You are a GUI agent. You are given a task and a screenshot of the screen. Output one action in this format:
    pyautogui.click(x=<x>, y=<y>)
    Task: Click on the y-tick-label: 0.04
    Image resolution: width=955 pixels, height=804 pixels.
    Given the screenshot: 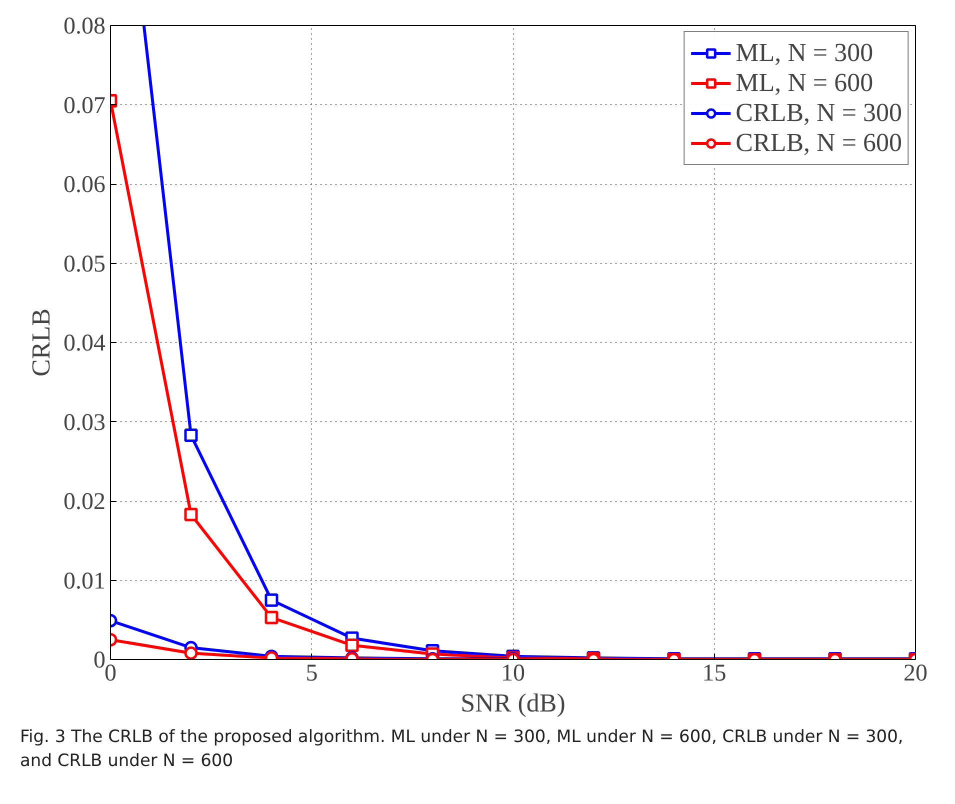 What is the action you would take?
    pyautogui.click(x=85, y=343)
    